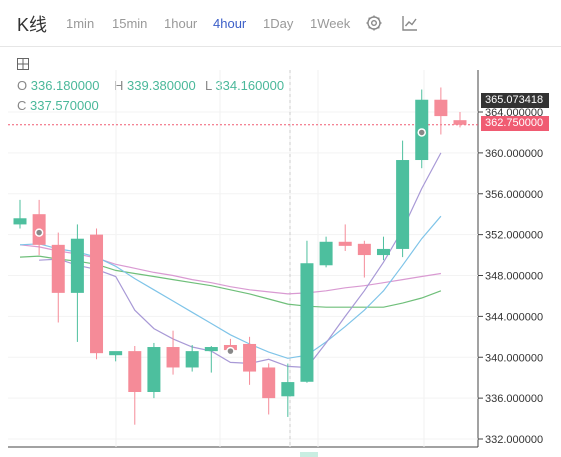  Describe the element at coordinates (330, 23) in the screenshot. I see `tab-1week: 1Week` at that location.